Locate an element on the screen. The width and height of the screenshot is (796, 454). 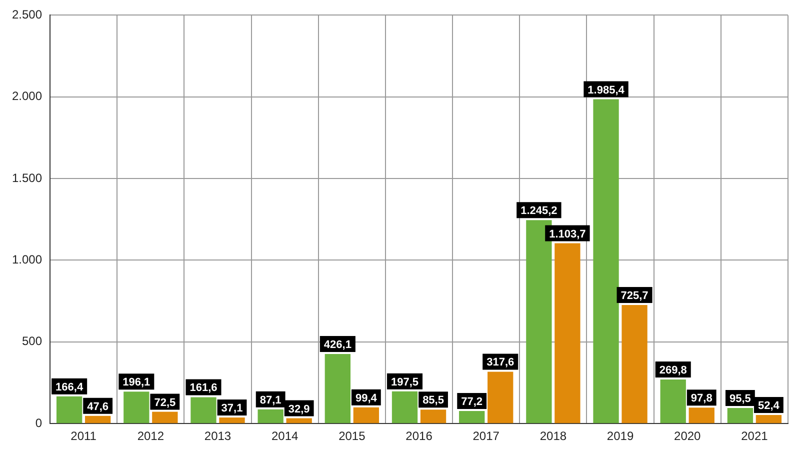
data-label: 37,1 is located at coordinates (232, 408).